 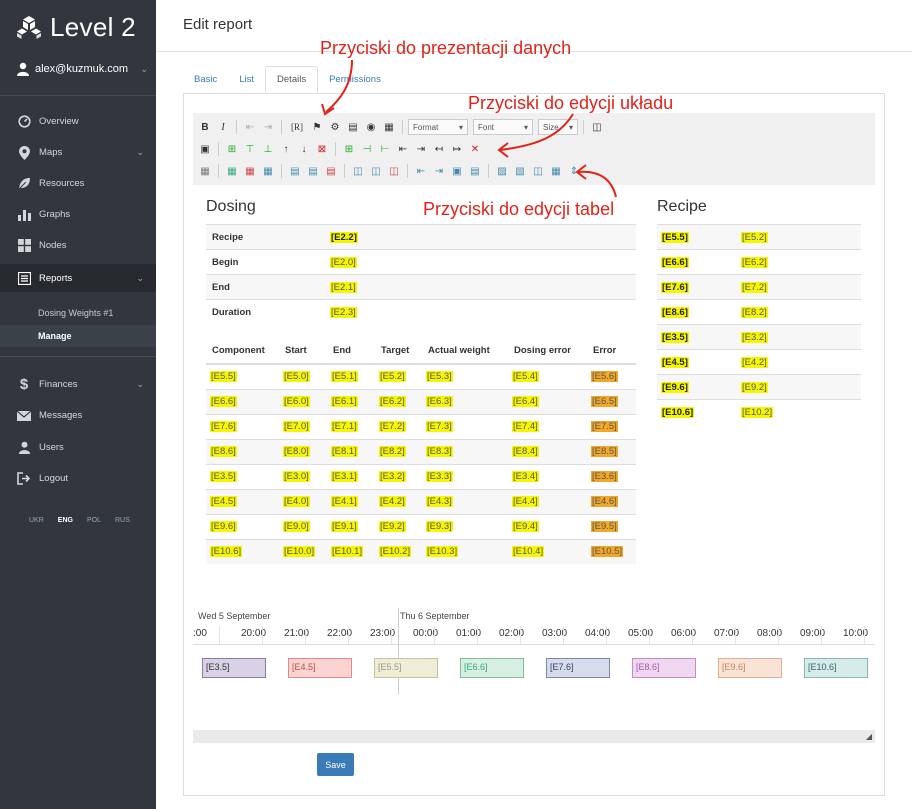 I want to click on nav-finances: $ Finances ⌄, so click(x=78, y=384).